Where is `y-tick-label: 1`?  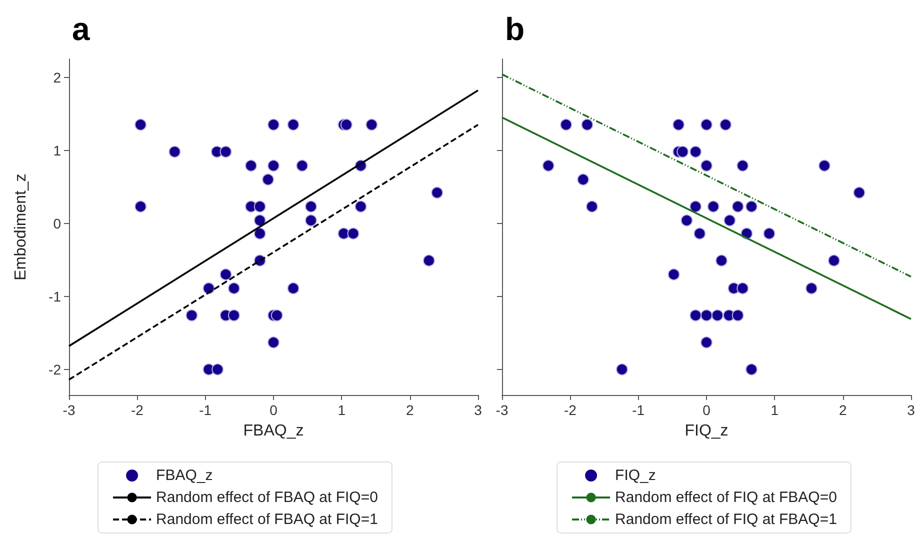
y-tick-label: 1 is located at coordinates (57, 150).